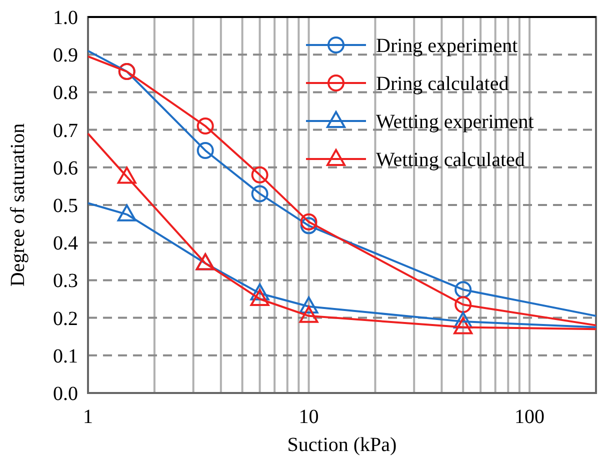 The width and height of the screenshot is (598, 466). I want to click on y-tick-label: 0.3, so click(65, 281).